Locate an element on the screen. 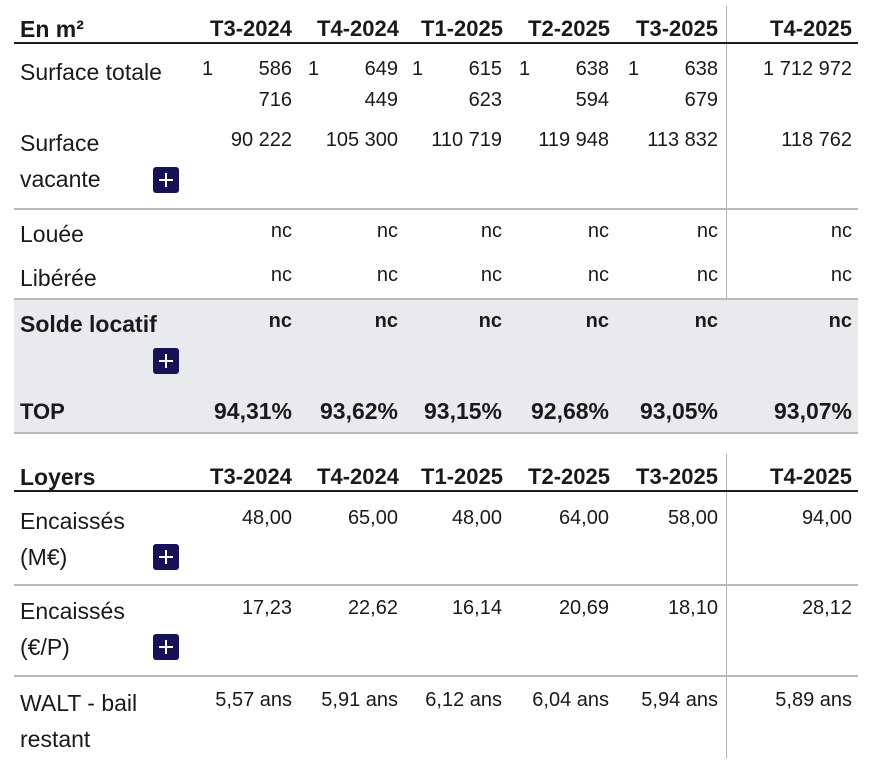 The width and height of the screenshot is (888, 762). row-label: WALT - bail is located at coordinates (79, 703).